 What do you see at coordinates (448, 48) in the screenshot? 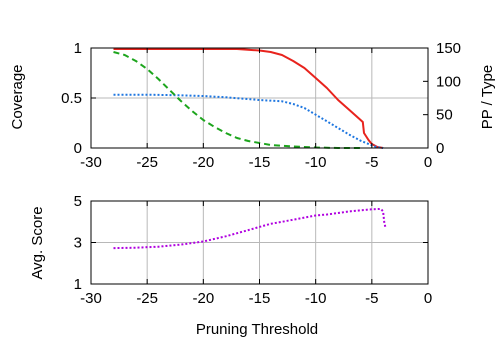
I see `y2-tick-label: 150` at bounding box center [448, 48].